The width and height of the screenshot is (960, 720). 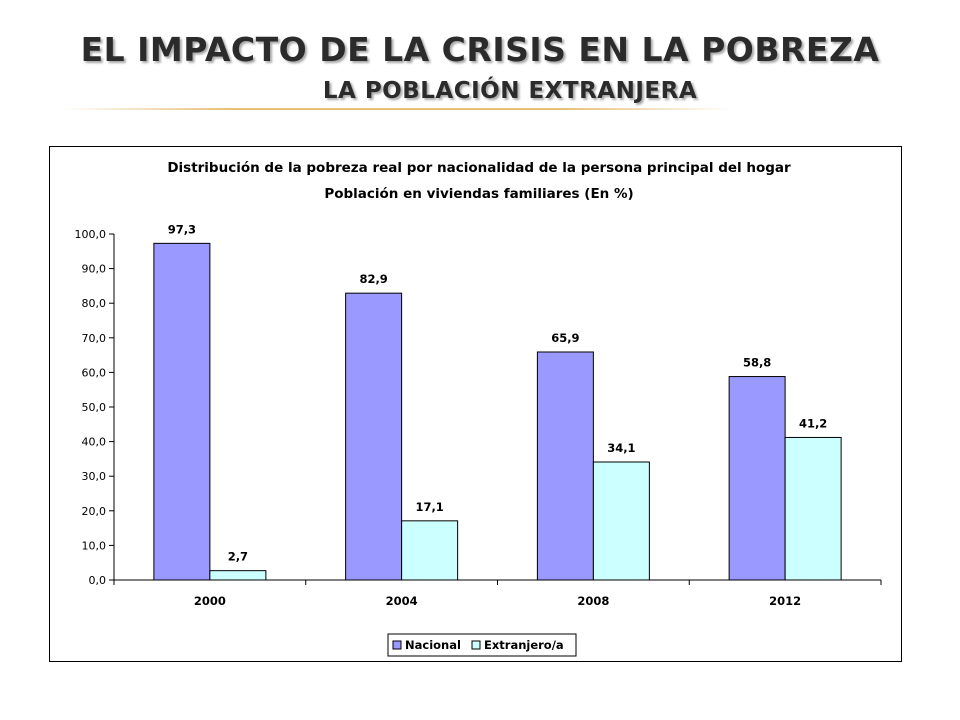 I want to click on data-label-extranjero: 2,7, so click(x=238, y=557).